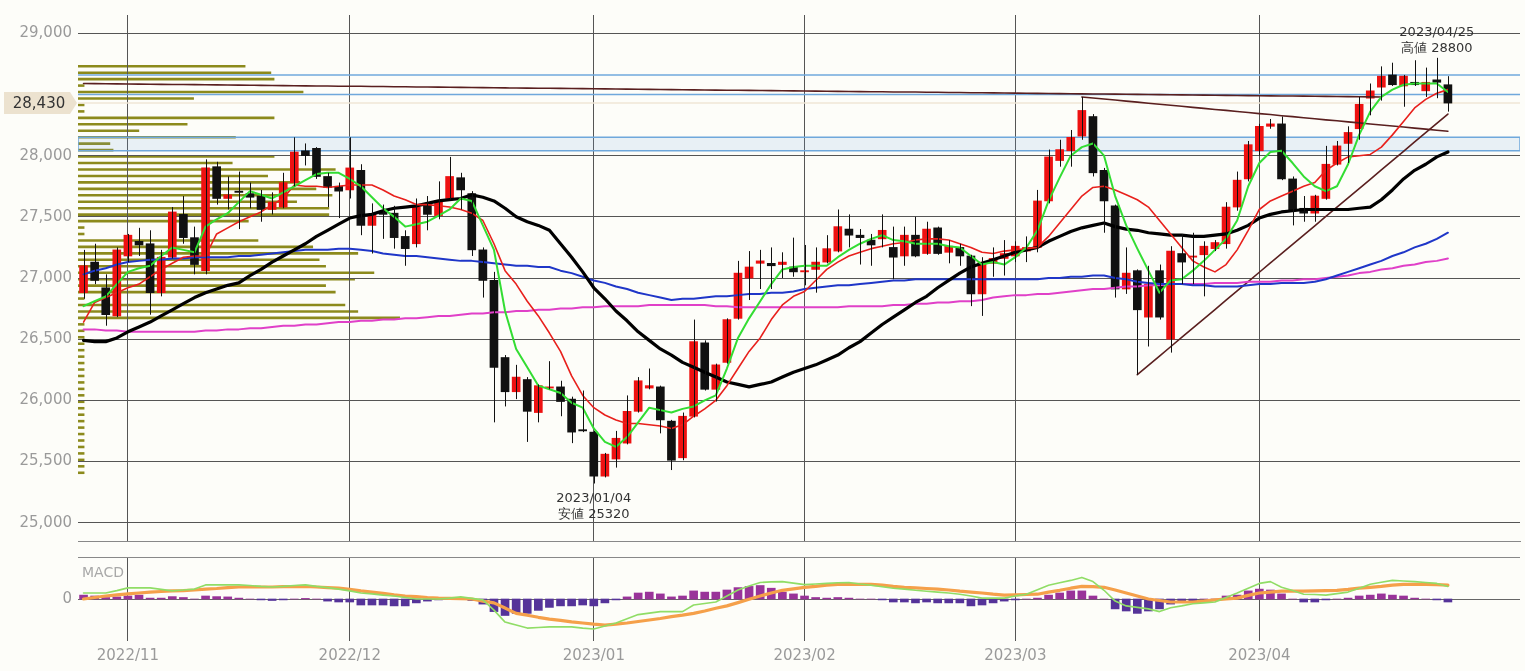  Describe the element at coordinates (67, 597) in the screenshot. I see `text: 0` at that location.